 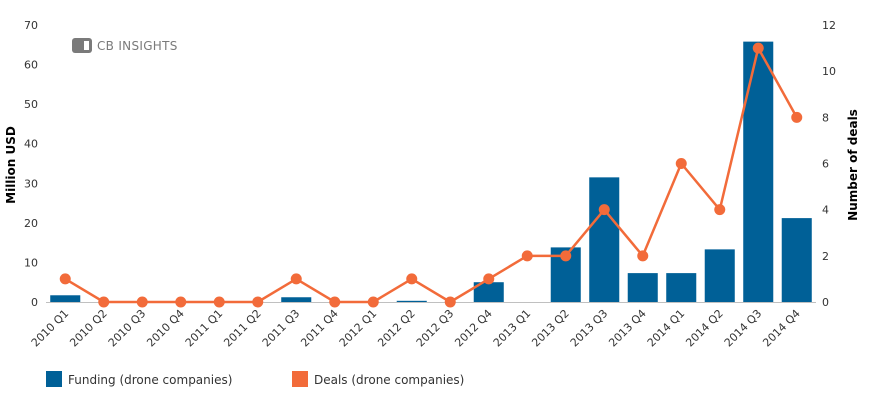 I want to click on legend-label-funding: Funding (drone companies), so click(x=150, y=380).